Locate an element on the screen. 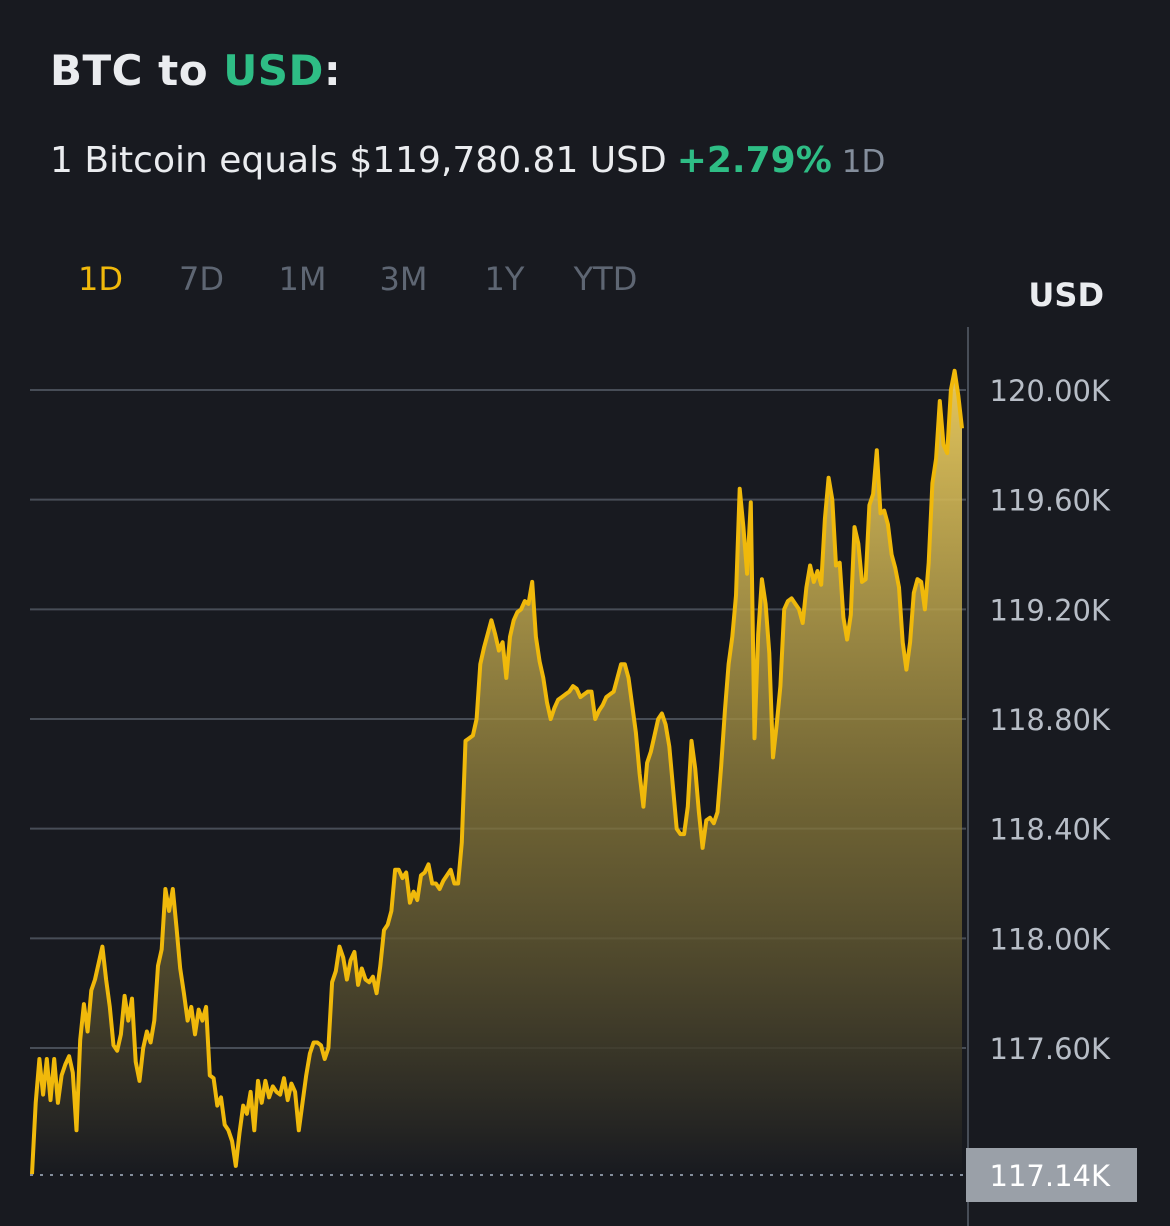 The image size is (1170, 1226). y-tick-label: 120.00K is located at coordinates (1050, 391).